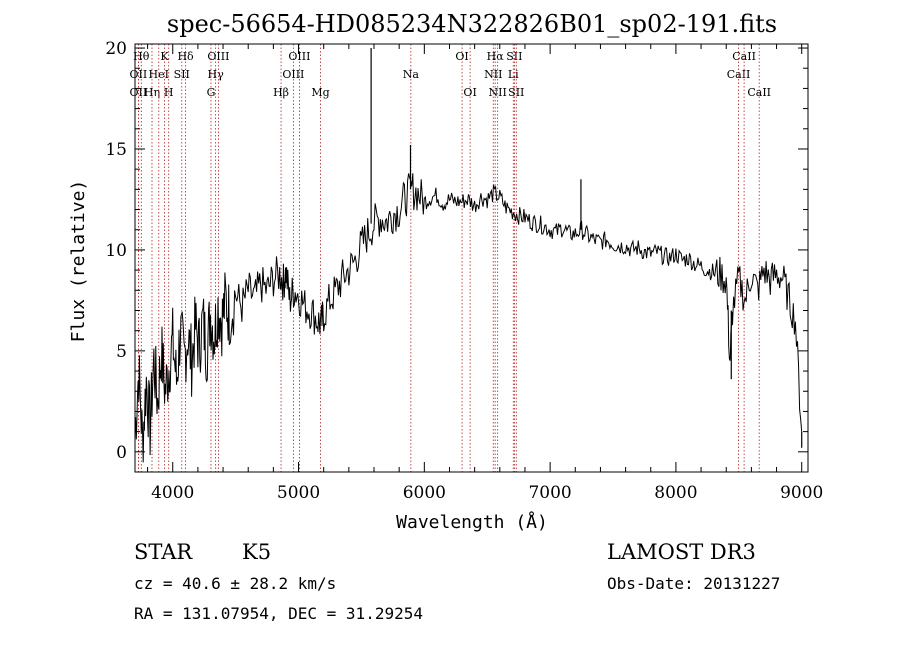 Image resolution: width=900 pixels, height=649 pixels. Describe the element at coordinates (218, 56) in the screenshot. I see `line-label-11: OIII` at that location.